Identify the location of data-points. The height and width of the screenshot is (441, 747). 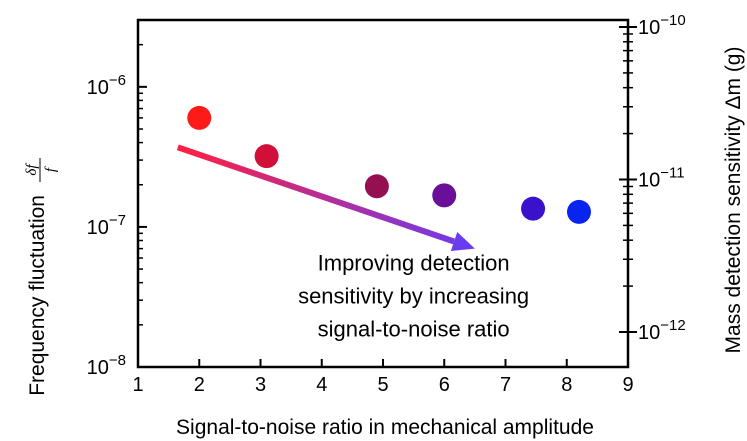
(389, 164).